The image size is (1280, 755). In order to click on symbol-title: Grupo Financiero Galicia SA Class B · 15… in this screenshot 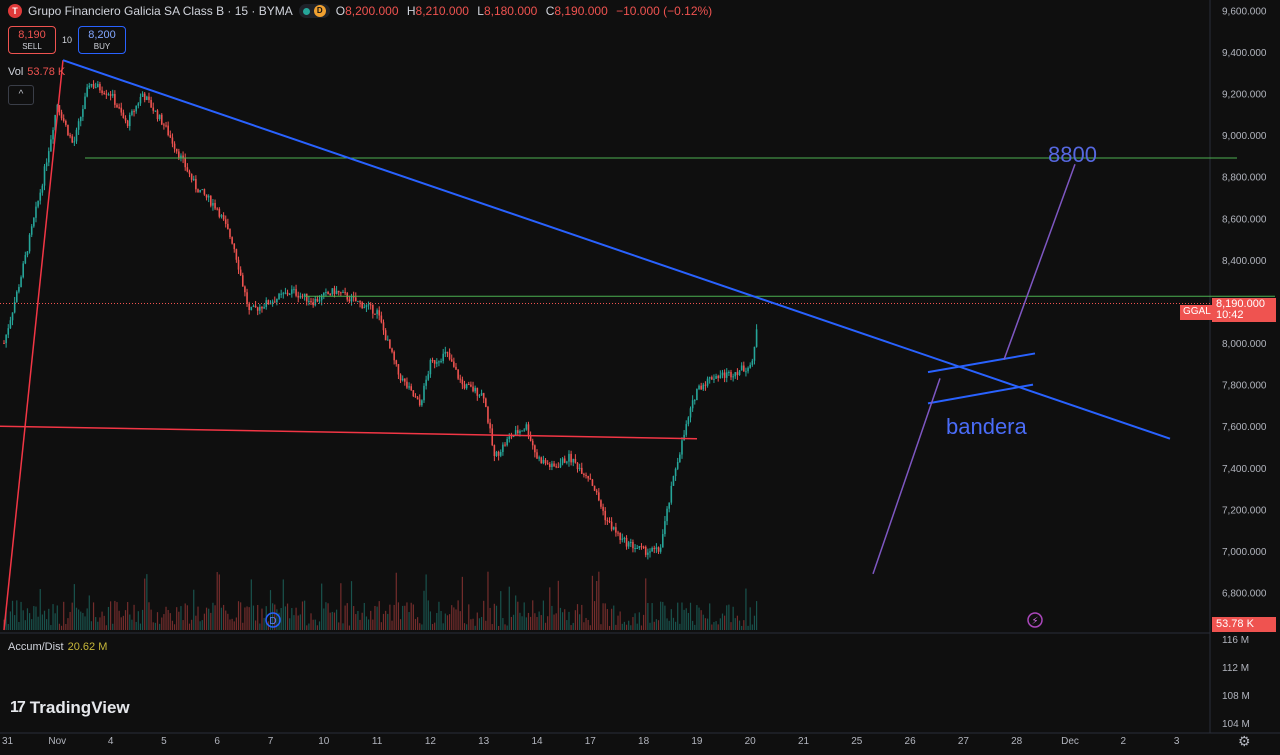, I will do `click(160, 11)`.